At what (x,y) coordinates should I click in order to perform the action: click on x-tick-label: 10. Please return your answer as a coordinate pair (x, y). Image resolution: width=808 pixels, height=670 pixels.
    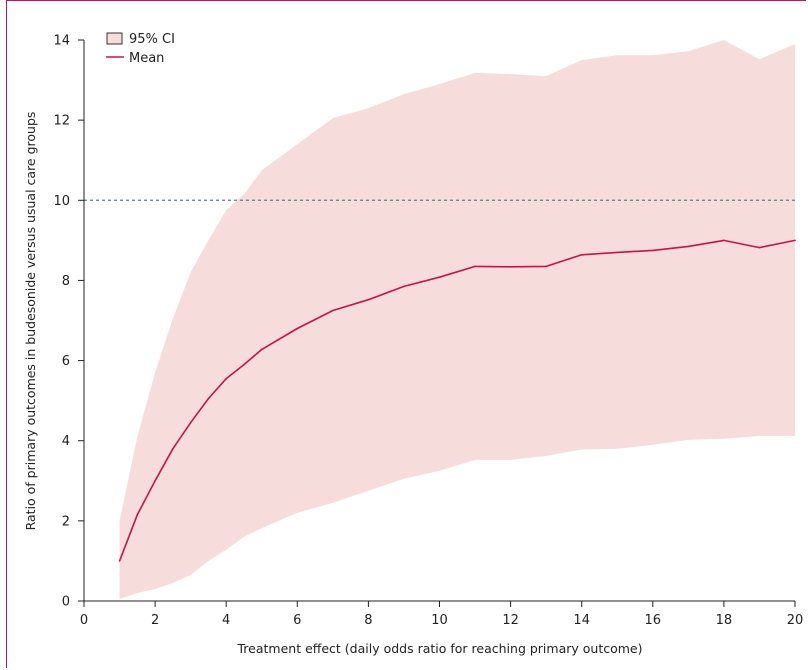
    Looking at the image, I should click on (439, 620).